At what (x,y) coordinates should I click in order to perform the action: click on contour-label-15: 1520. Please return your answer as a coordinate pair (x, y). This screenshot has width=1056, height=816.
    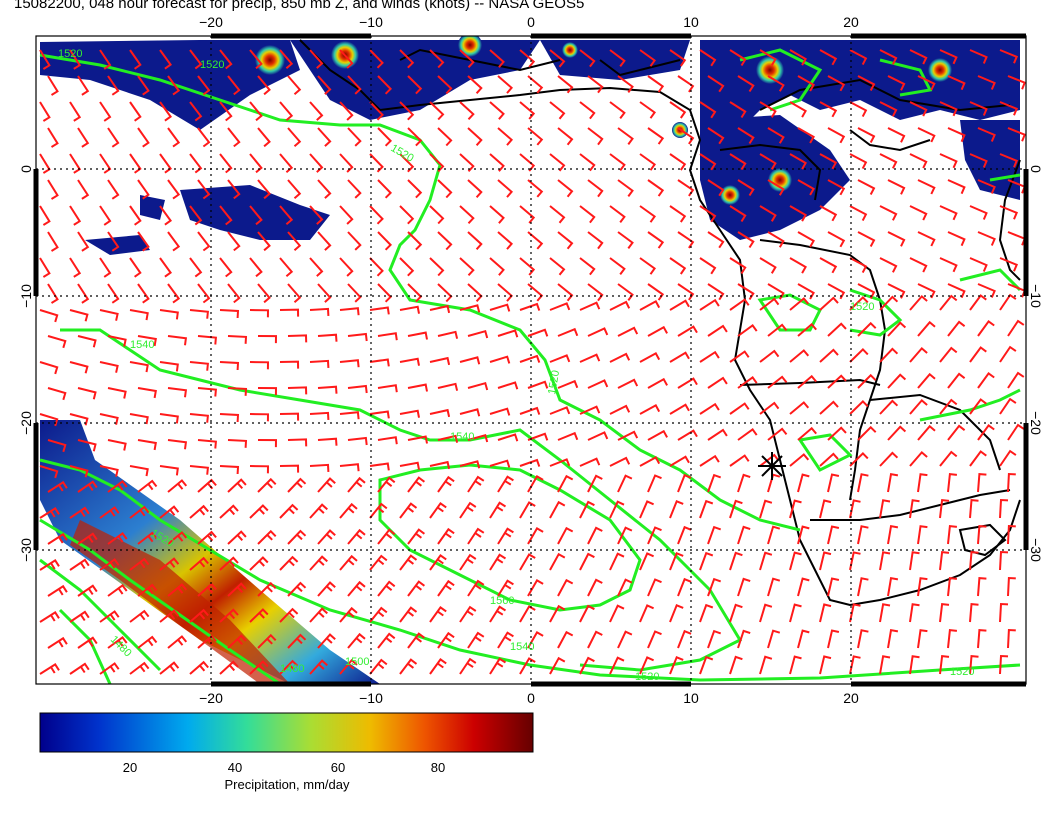
    Looking at the image, I should click on (962, 672).